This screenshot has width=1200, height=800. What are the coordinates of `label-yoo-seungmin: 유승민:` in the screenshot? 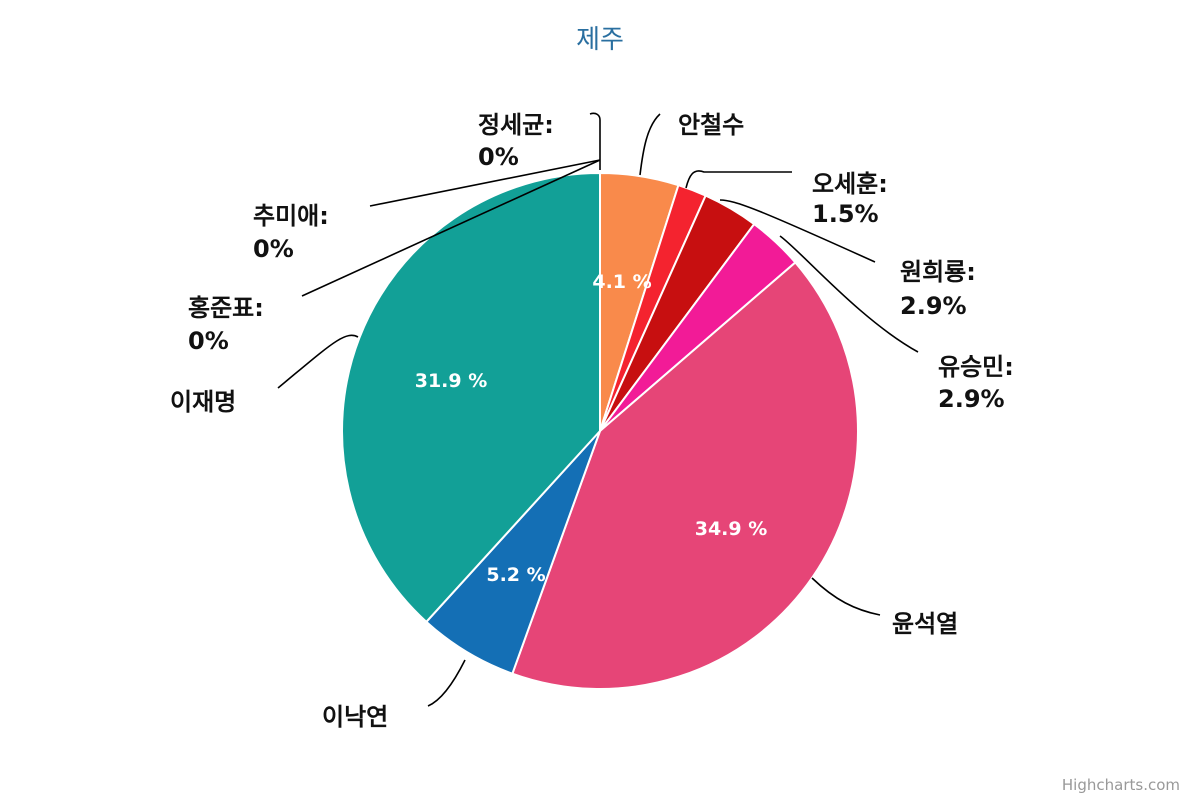 It's located at (976, 367).